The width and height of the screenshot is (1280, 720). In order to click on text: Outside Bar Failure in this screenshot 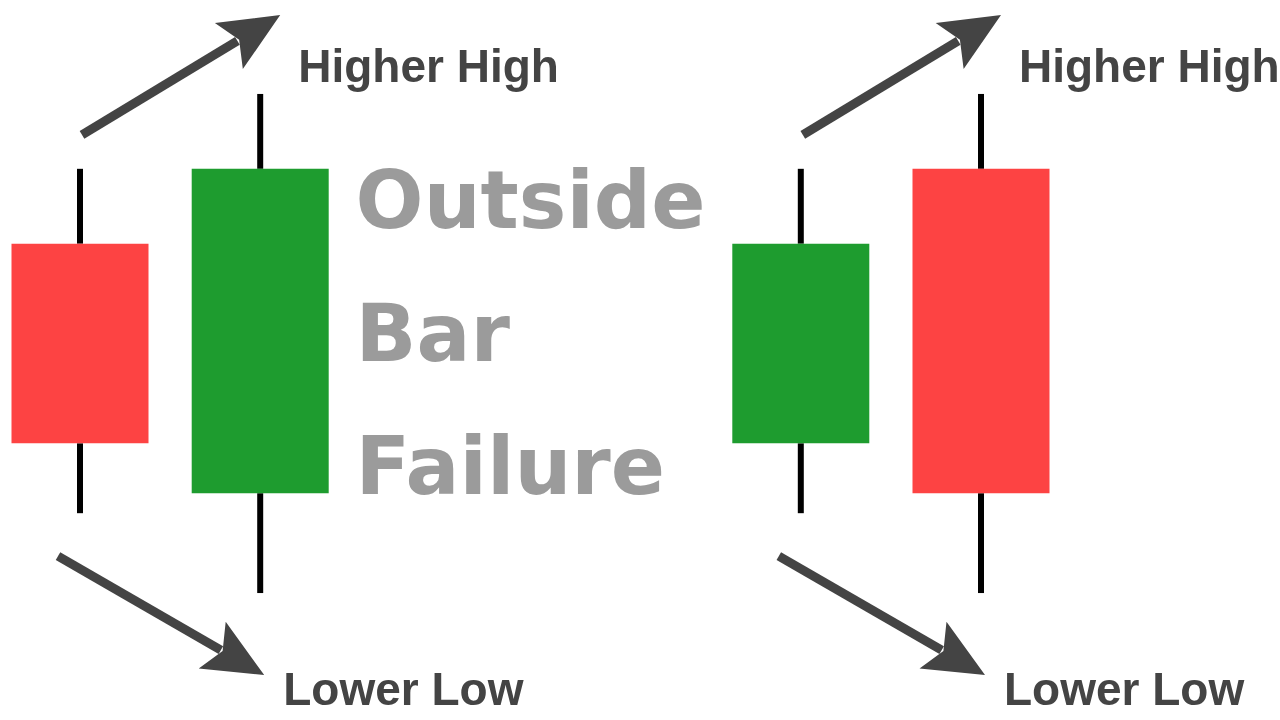, I will do `click(530, 333)`.